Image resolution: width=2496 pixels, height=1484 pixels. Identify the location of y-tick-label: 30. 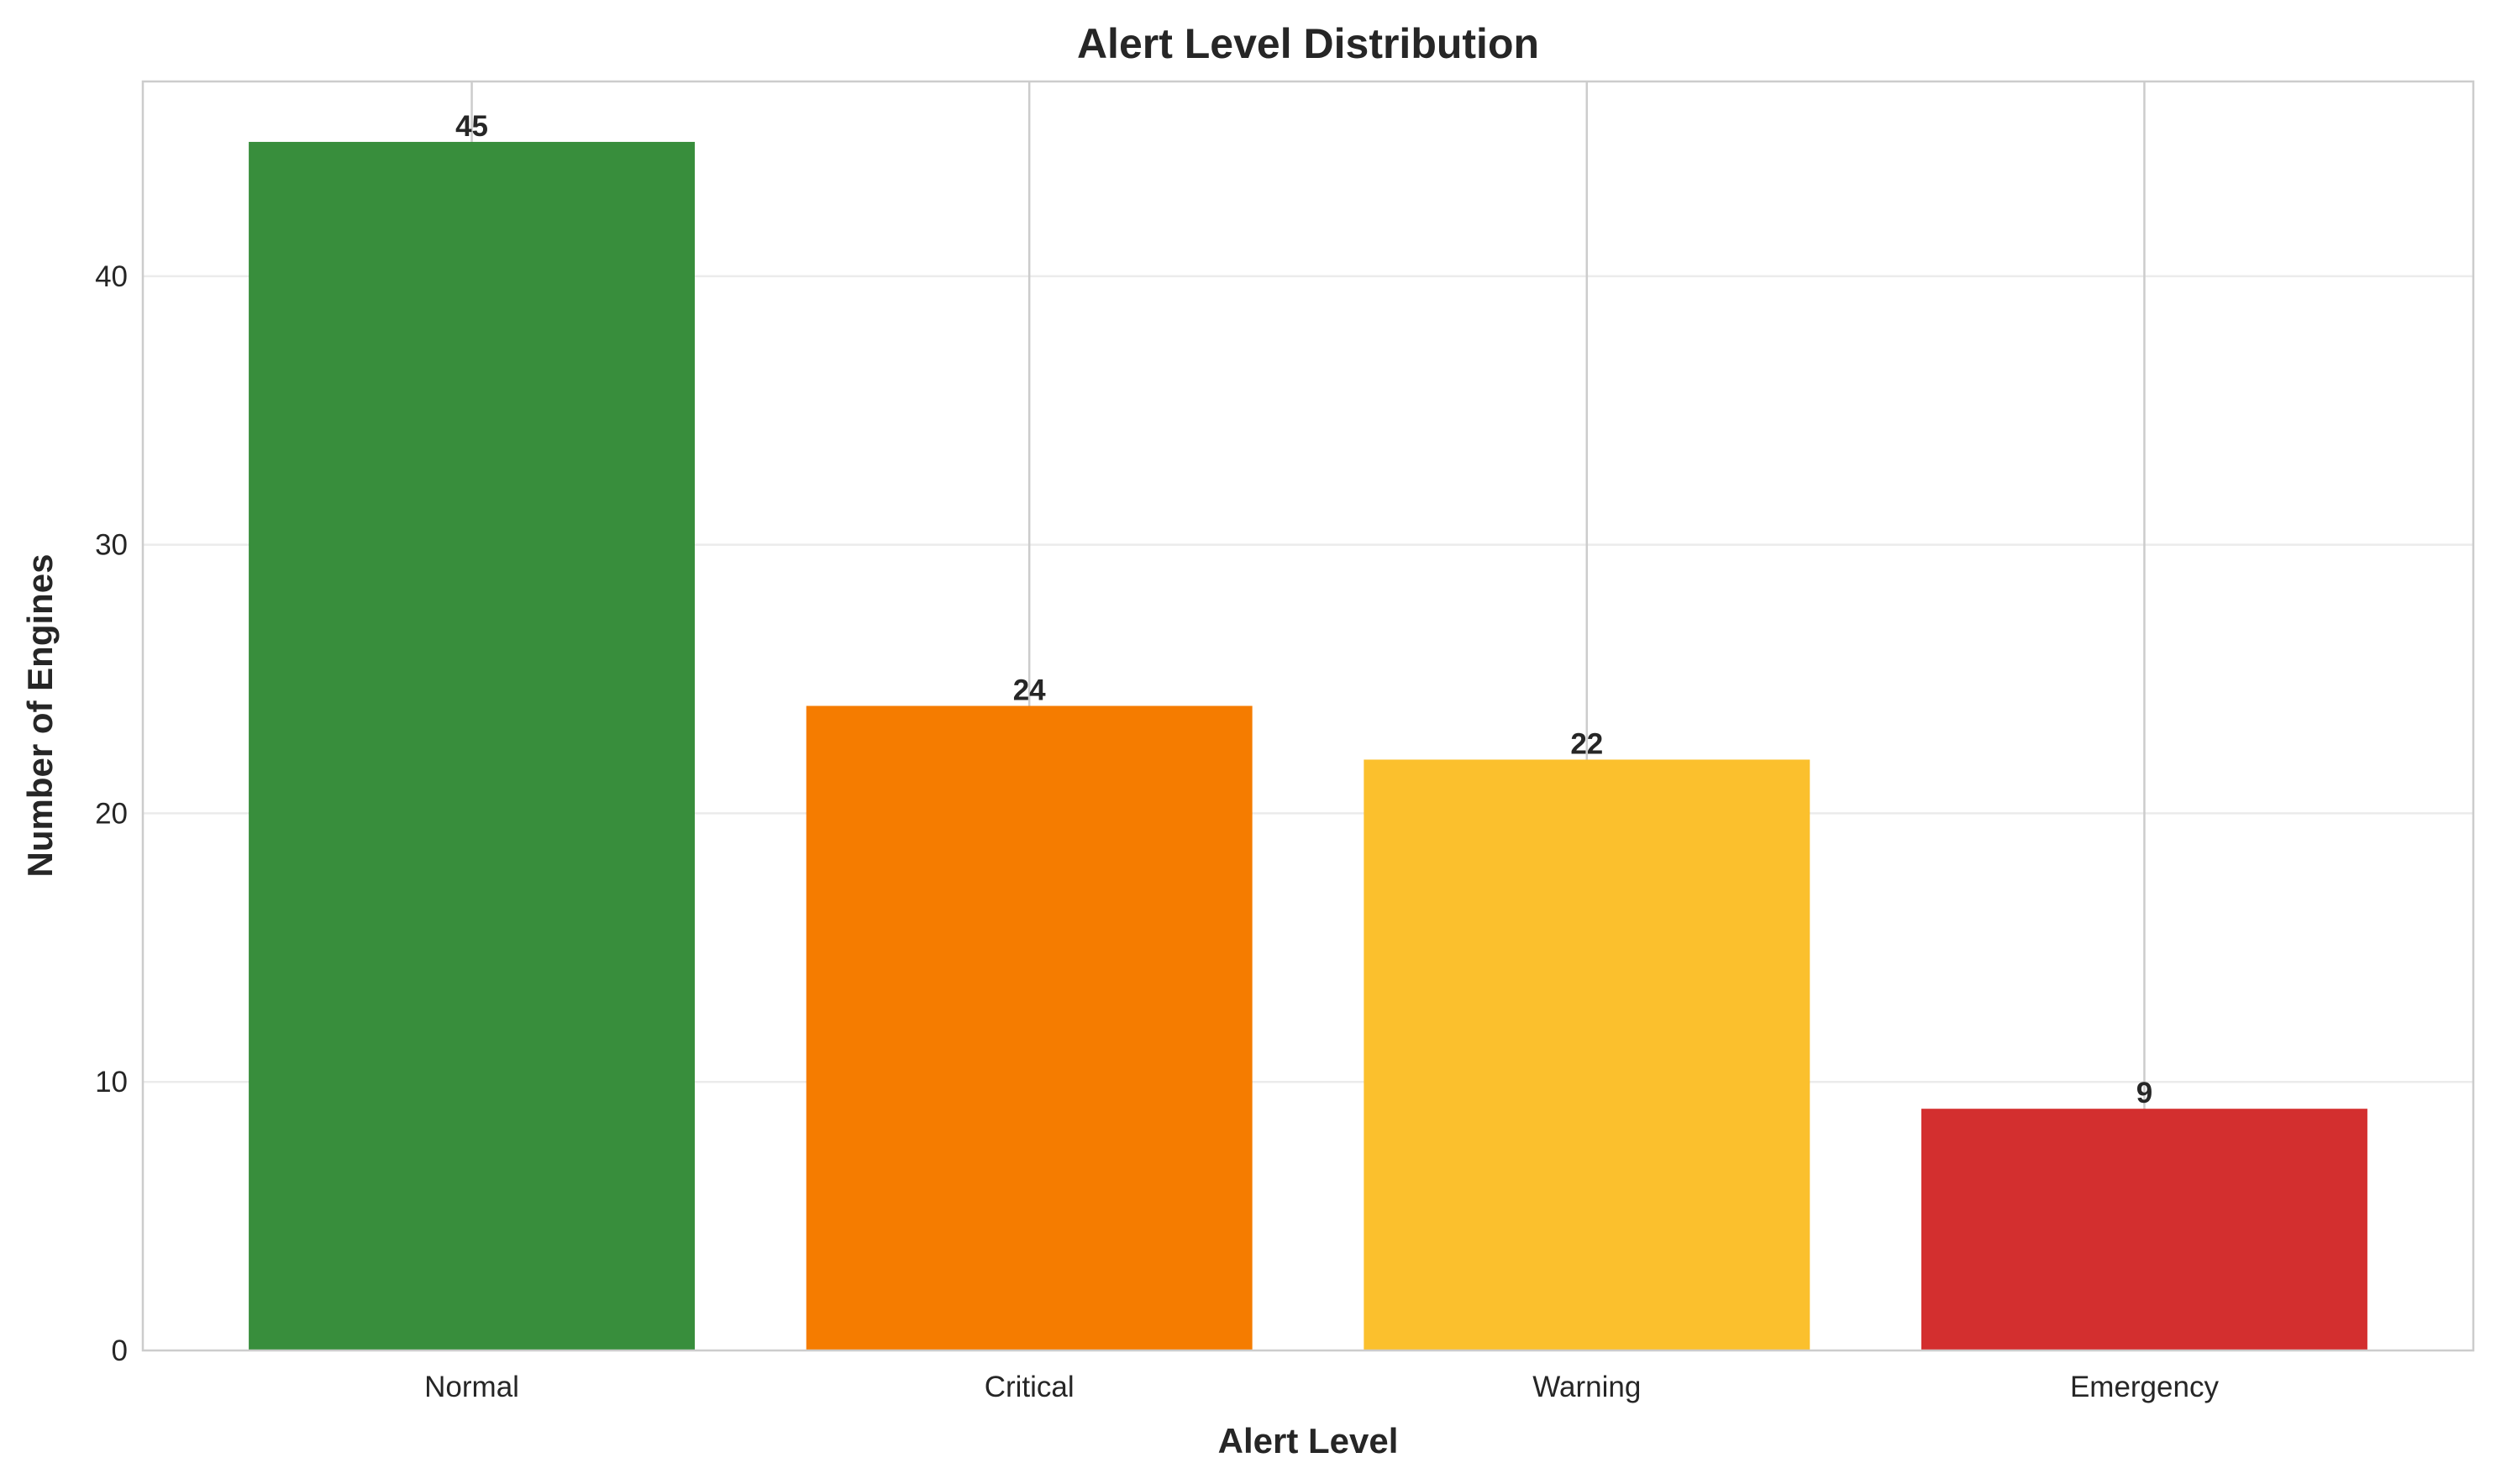
(111, 545).